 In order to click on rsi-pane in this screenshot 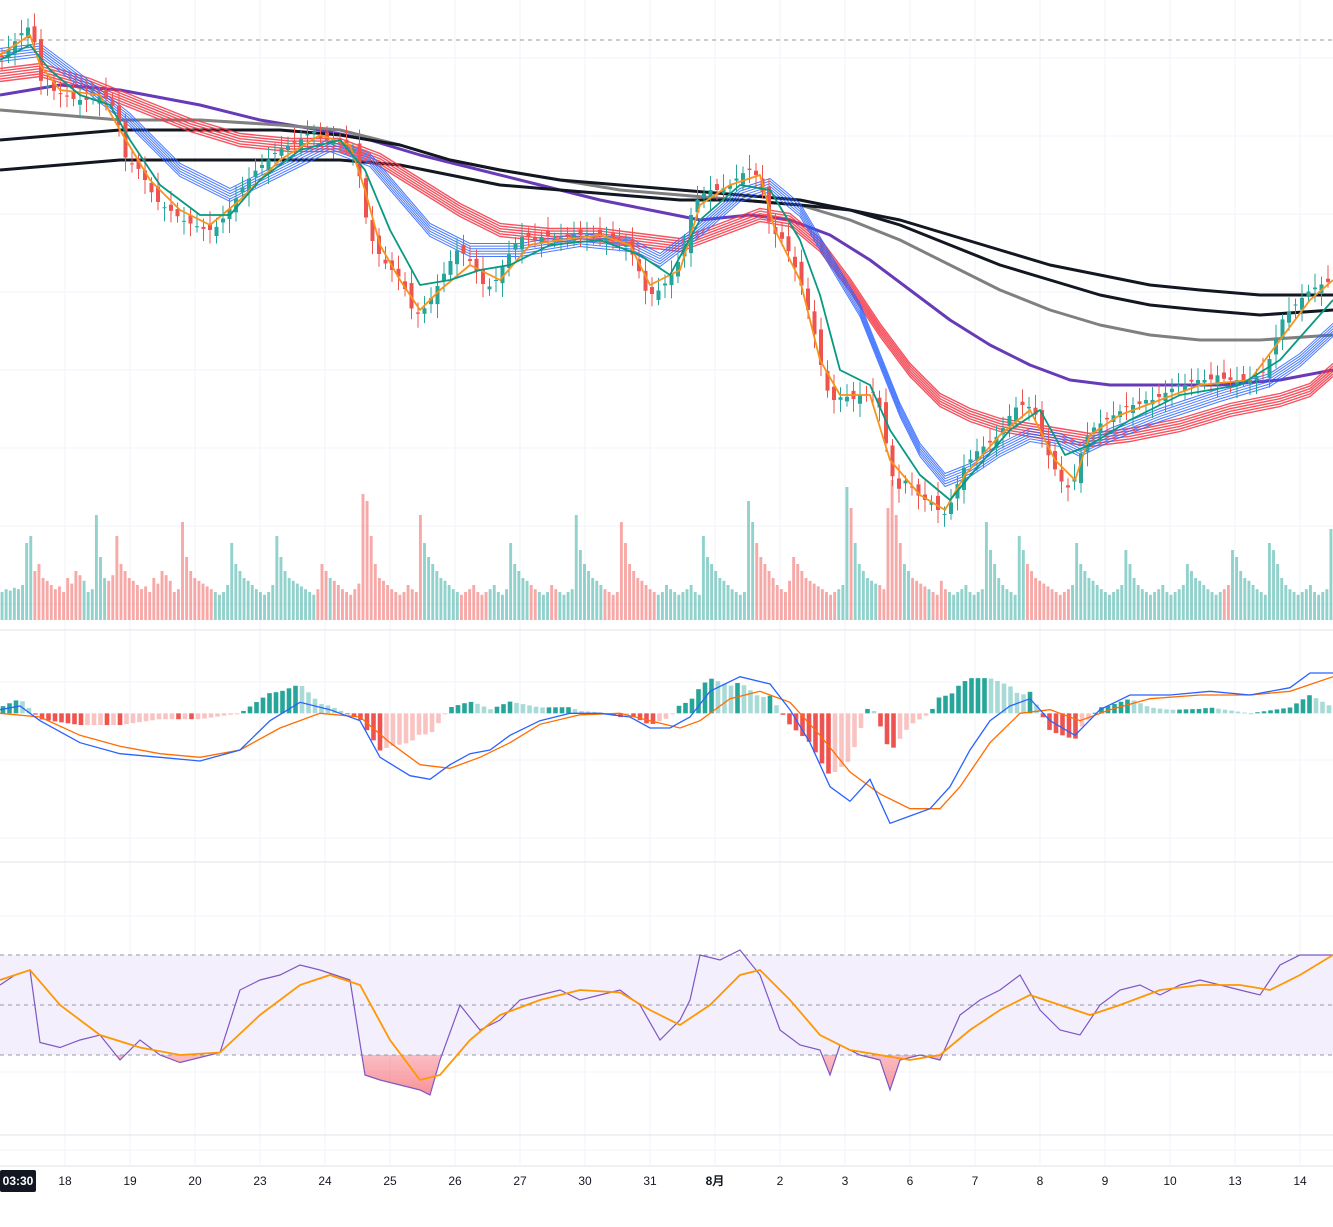, I will do `click(666, 1022)`.